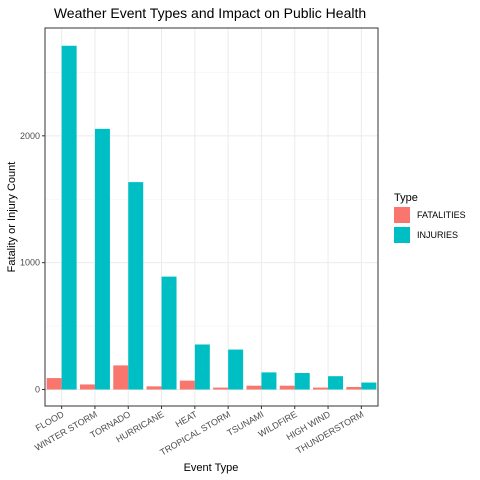 The height and width of the screenshot is (480, 480). I want to click on bar-fatalities-wildfire, so click(287, 387).